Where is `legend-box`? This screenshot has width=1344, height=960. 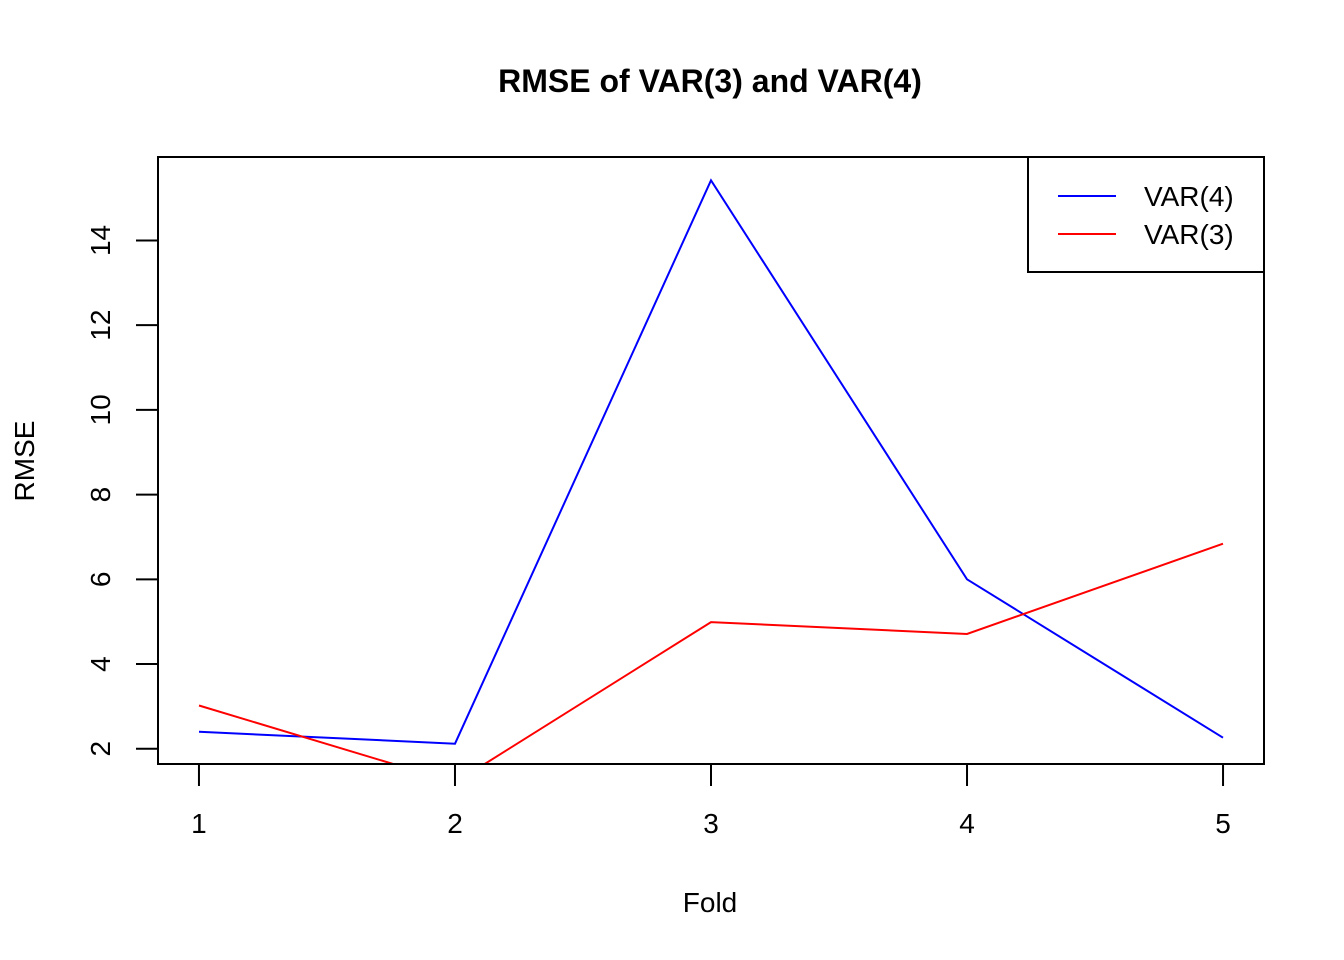 legend-box is located at coordinates (1146, 214).